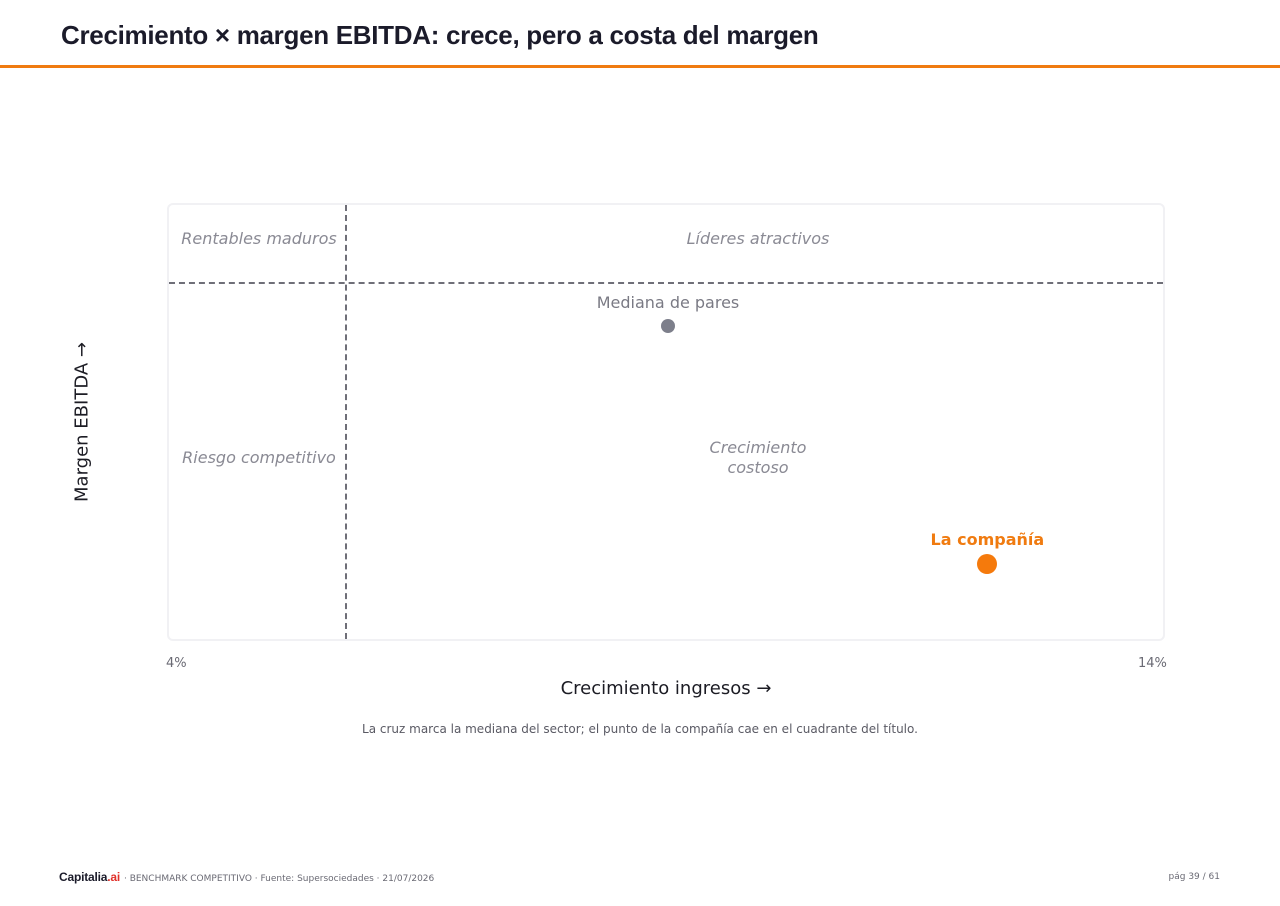  I want to click on x-tick-label-max: 14%, so click(1152, 663).